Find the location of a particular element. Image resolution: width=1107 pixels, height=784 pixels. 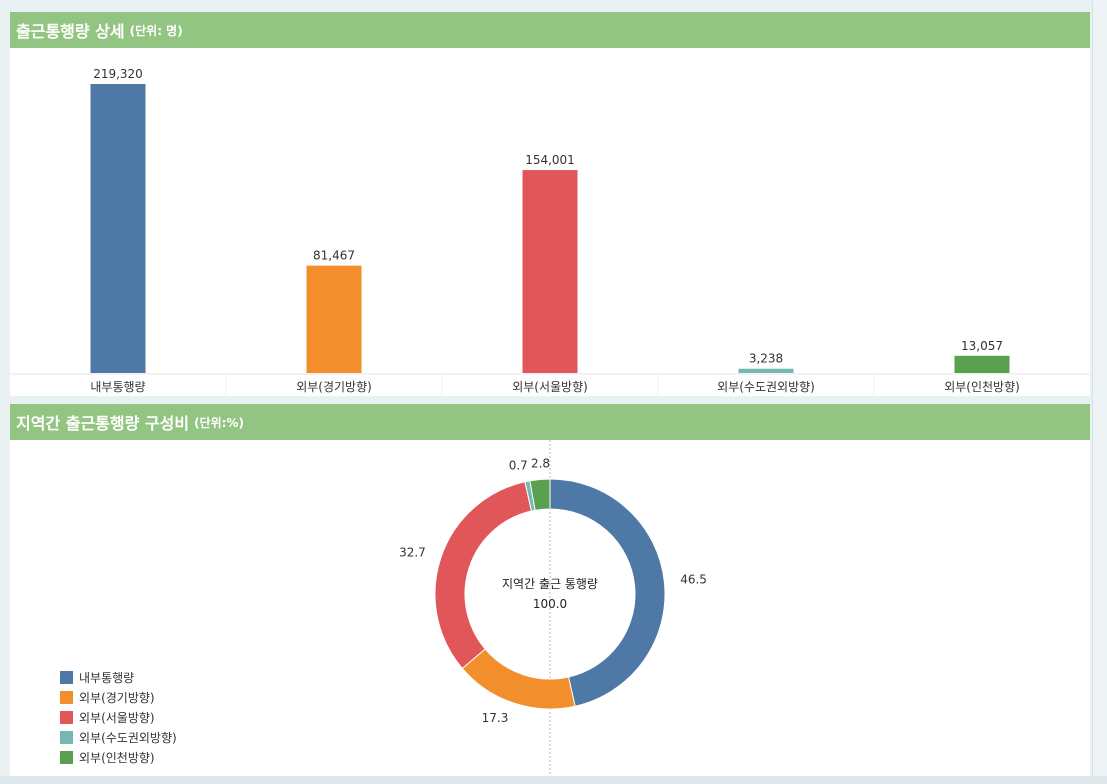

scrollbar-track is located at coordinates (1099, 392).